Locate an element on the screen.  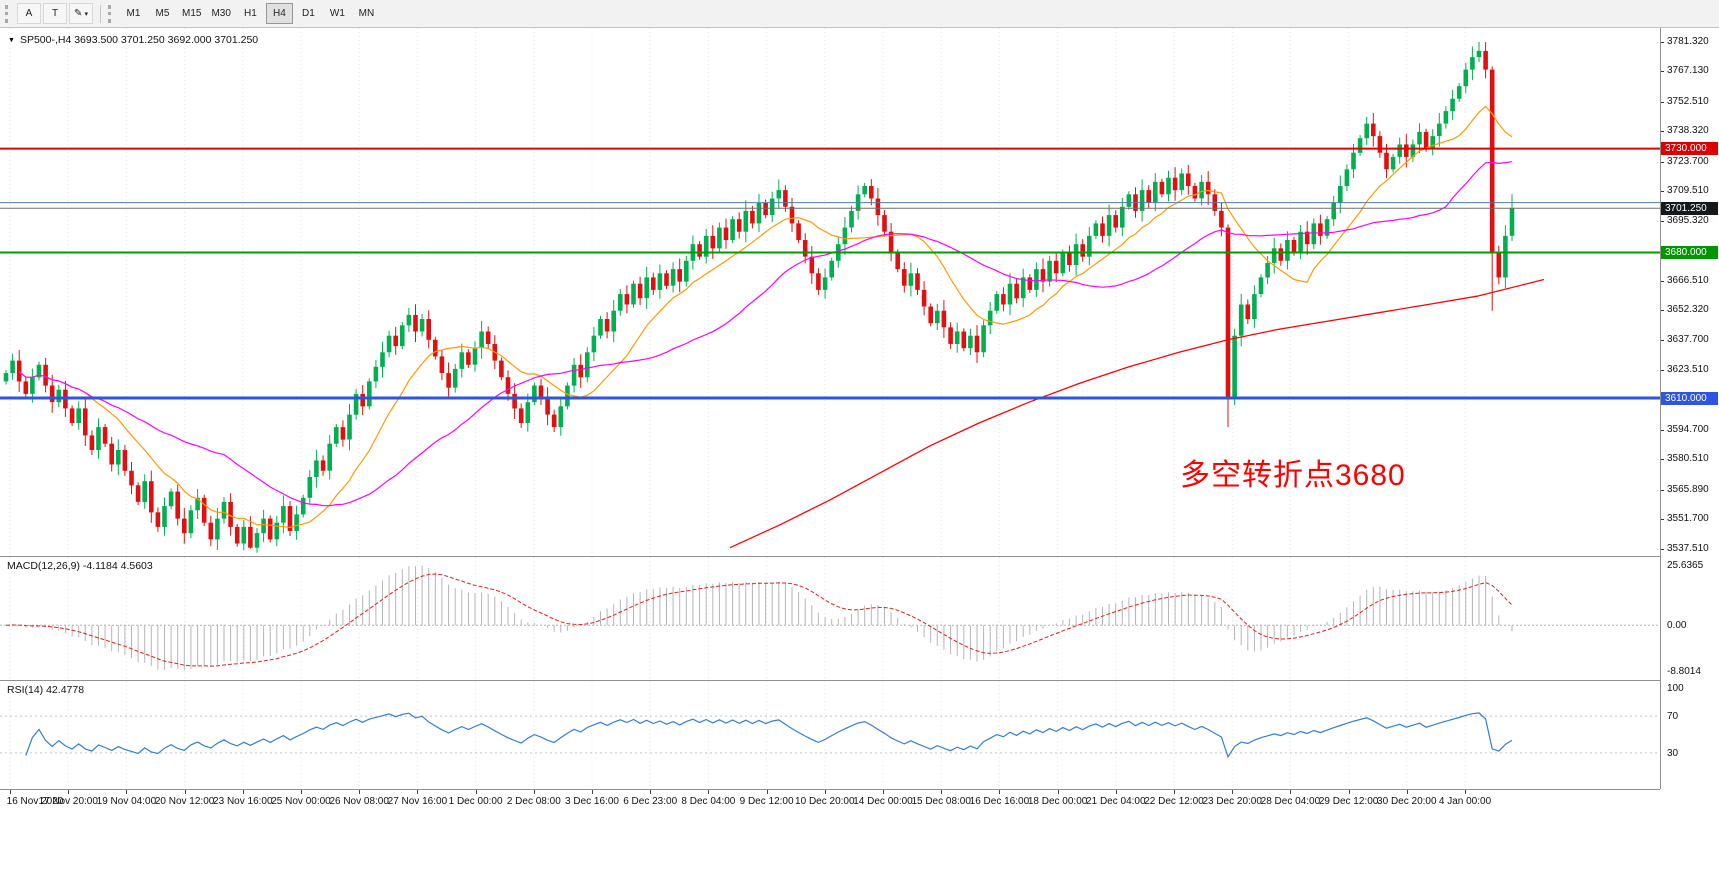
time-axis-label: 30 Dec 20:00 is located at coordinates (1407, 801).